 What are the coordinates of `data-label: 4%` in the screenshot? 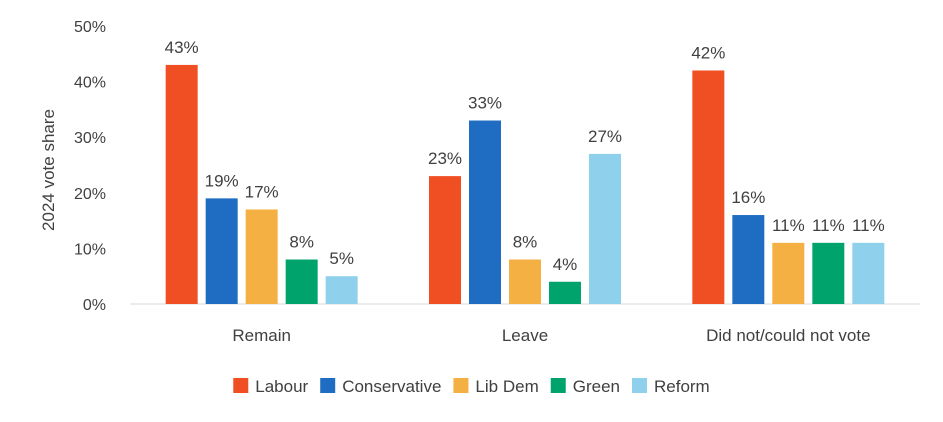 It's located at (565, 264).